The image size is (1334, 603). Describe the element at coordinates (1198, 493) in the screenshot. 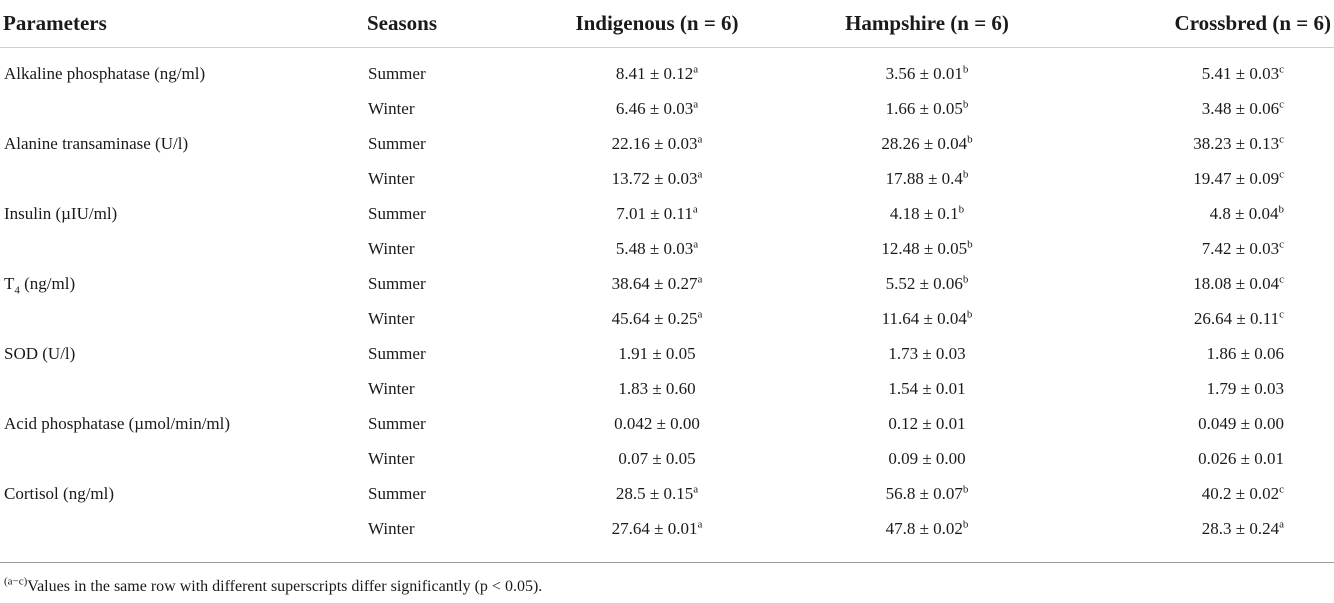

I see `crossbred-value-cell: 40.2 ± 0.02c` at that location.